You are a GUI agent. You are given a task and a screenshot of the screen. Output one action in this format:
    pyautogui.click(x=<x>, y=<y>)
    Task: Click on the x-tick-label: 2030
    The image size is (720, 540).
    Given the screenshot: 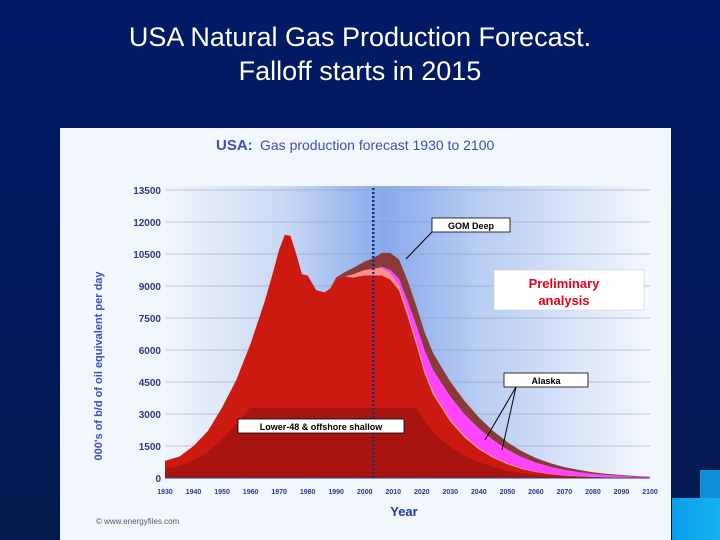 What is the action you would take?
    pyautogui.click(x=451, y=492)
    